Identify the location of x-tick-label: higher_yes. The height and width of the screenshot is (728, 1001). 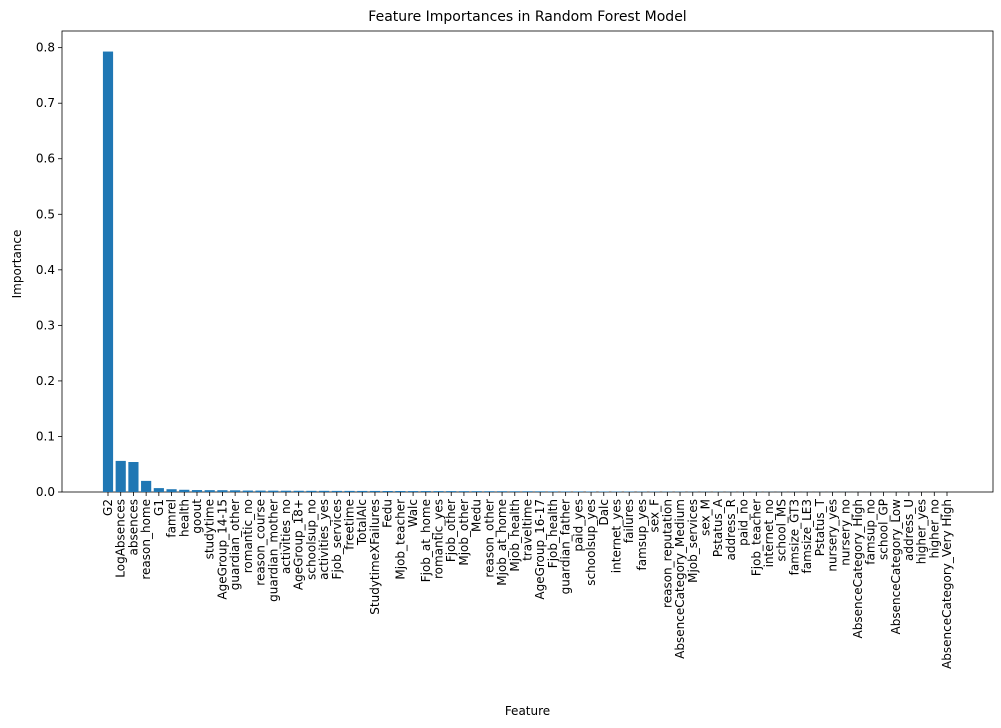
(922, 531).